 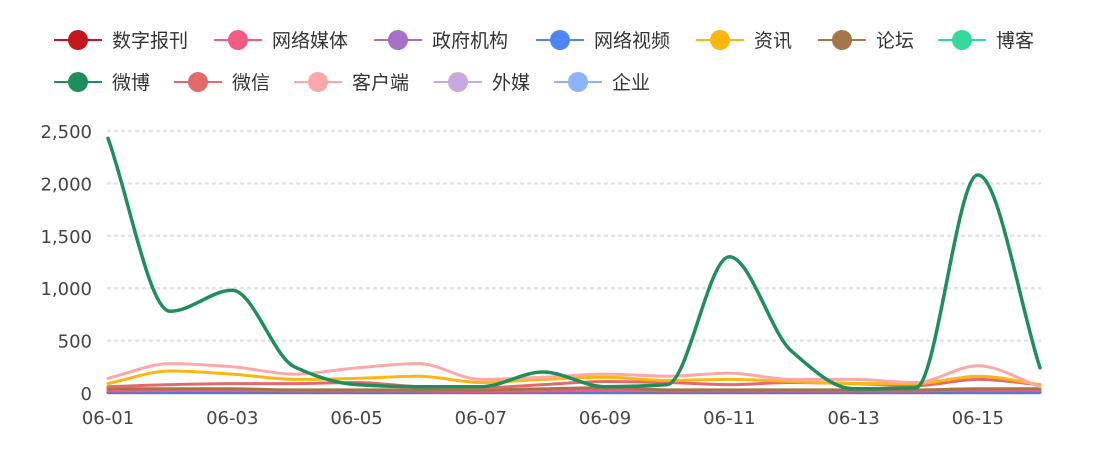 I want to click on legend-item: 数字报刊, so click(x=121, y=41).